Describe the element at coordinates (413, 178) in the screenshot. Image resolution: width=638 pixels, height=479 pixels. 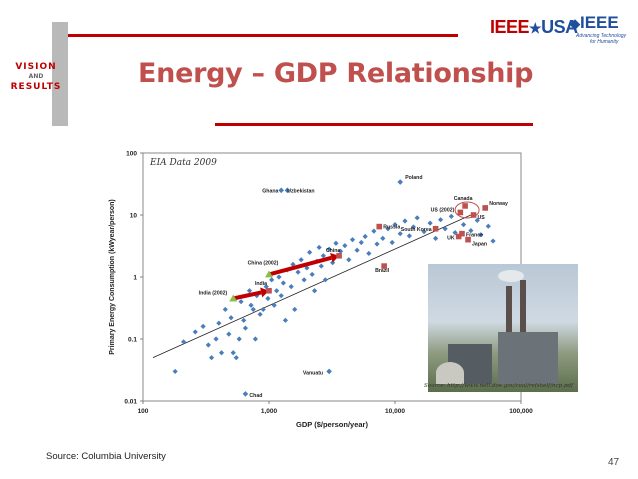
I see `point-label: Poland` at that location.